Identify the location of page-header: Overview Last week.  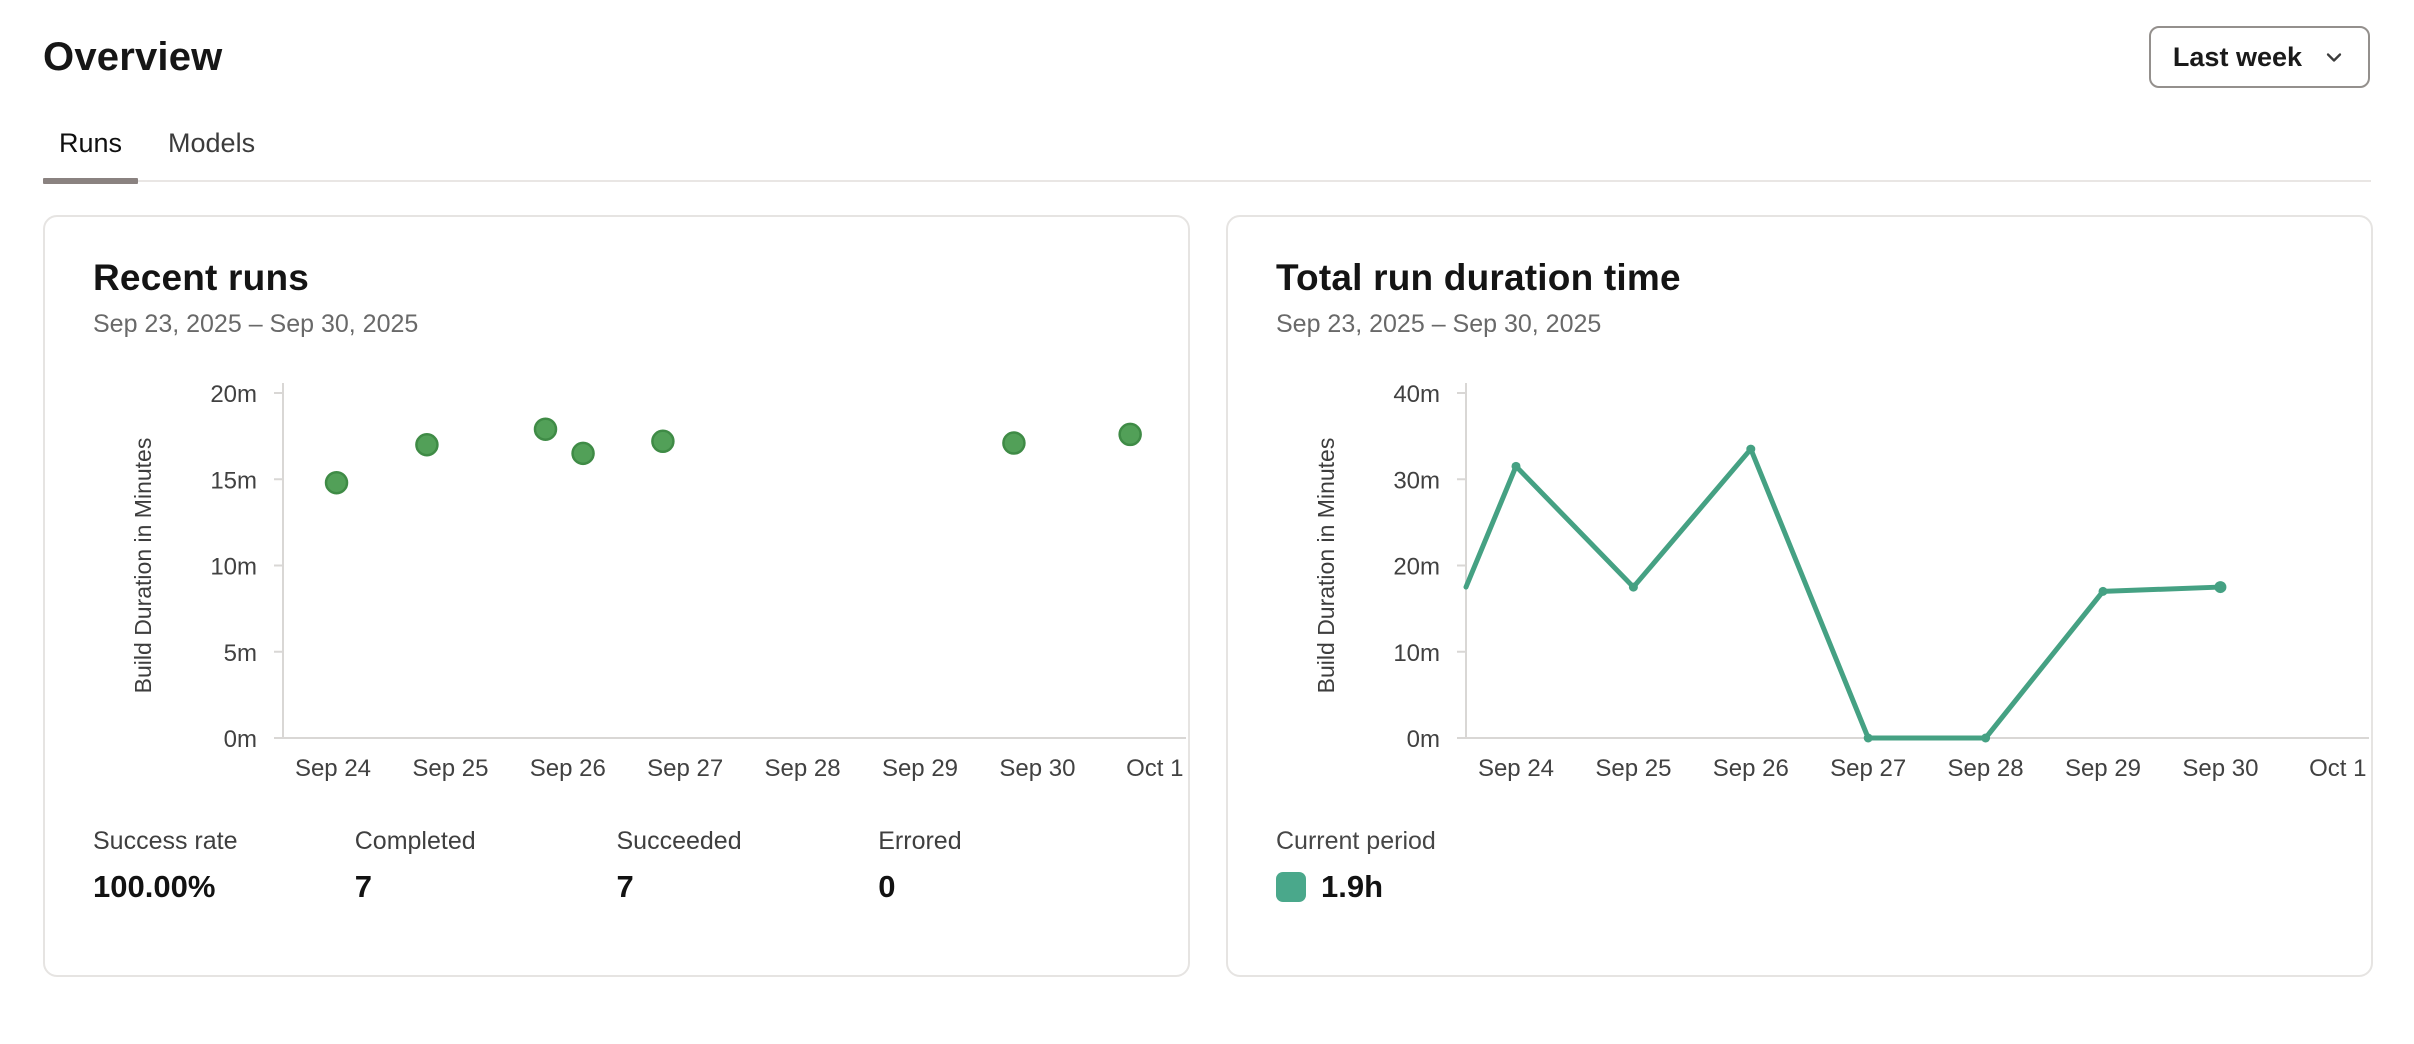
(1207, 44).